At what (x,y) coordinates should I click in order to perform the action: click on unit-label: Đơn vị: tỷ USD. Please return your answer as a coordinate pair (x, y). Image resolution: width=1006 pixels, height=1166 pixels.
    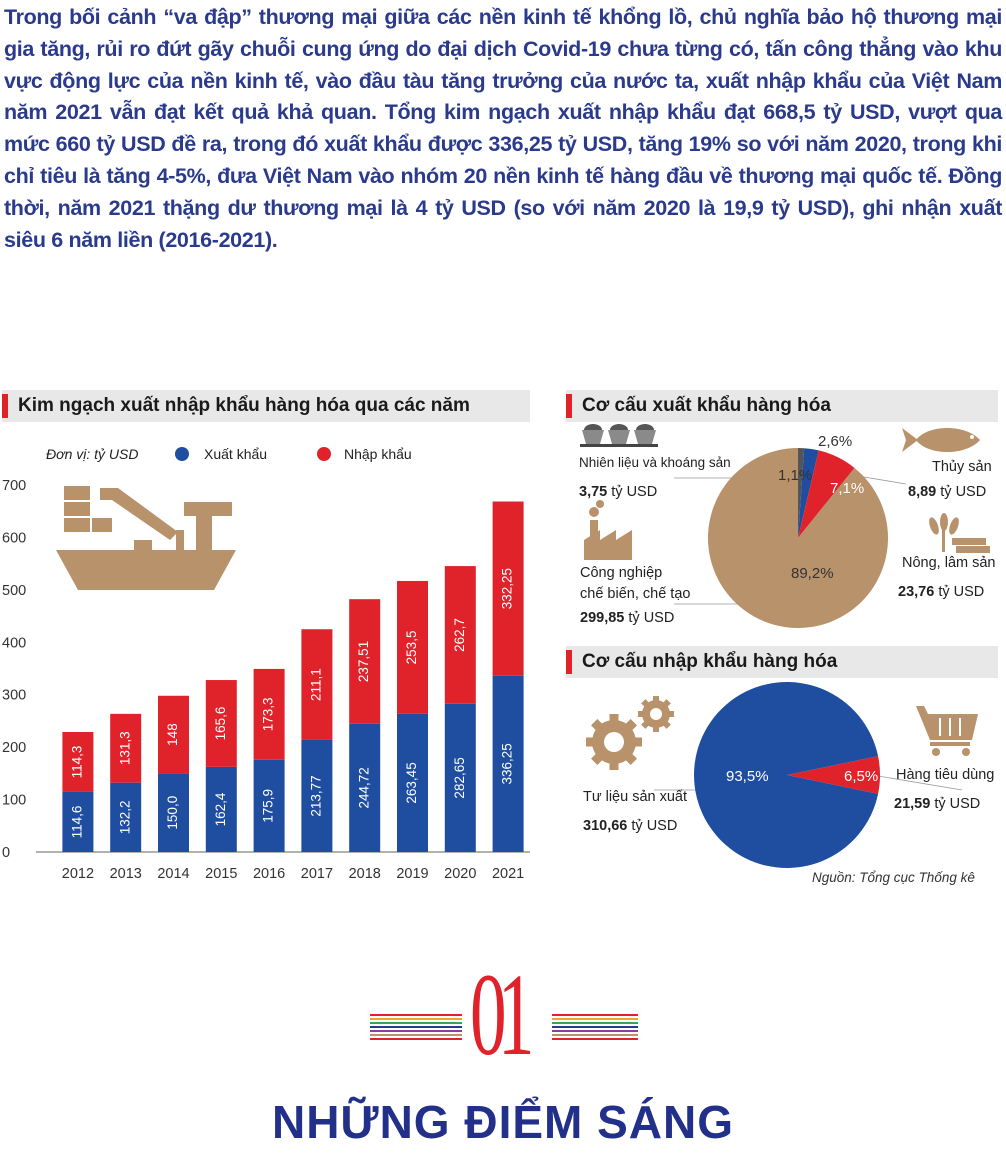
    Looking at the image, I should click on (92, 454).